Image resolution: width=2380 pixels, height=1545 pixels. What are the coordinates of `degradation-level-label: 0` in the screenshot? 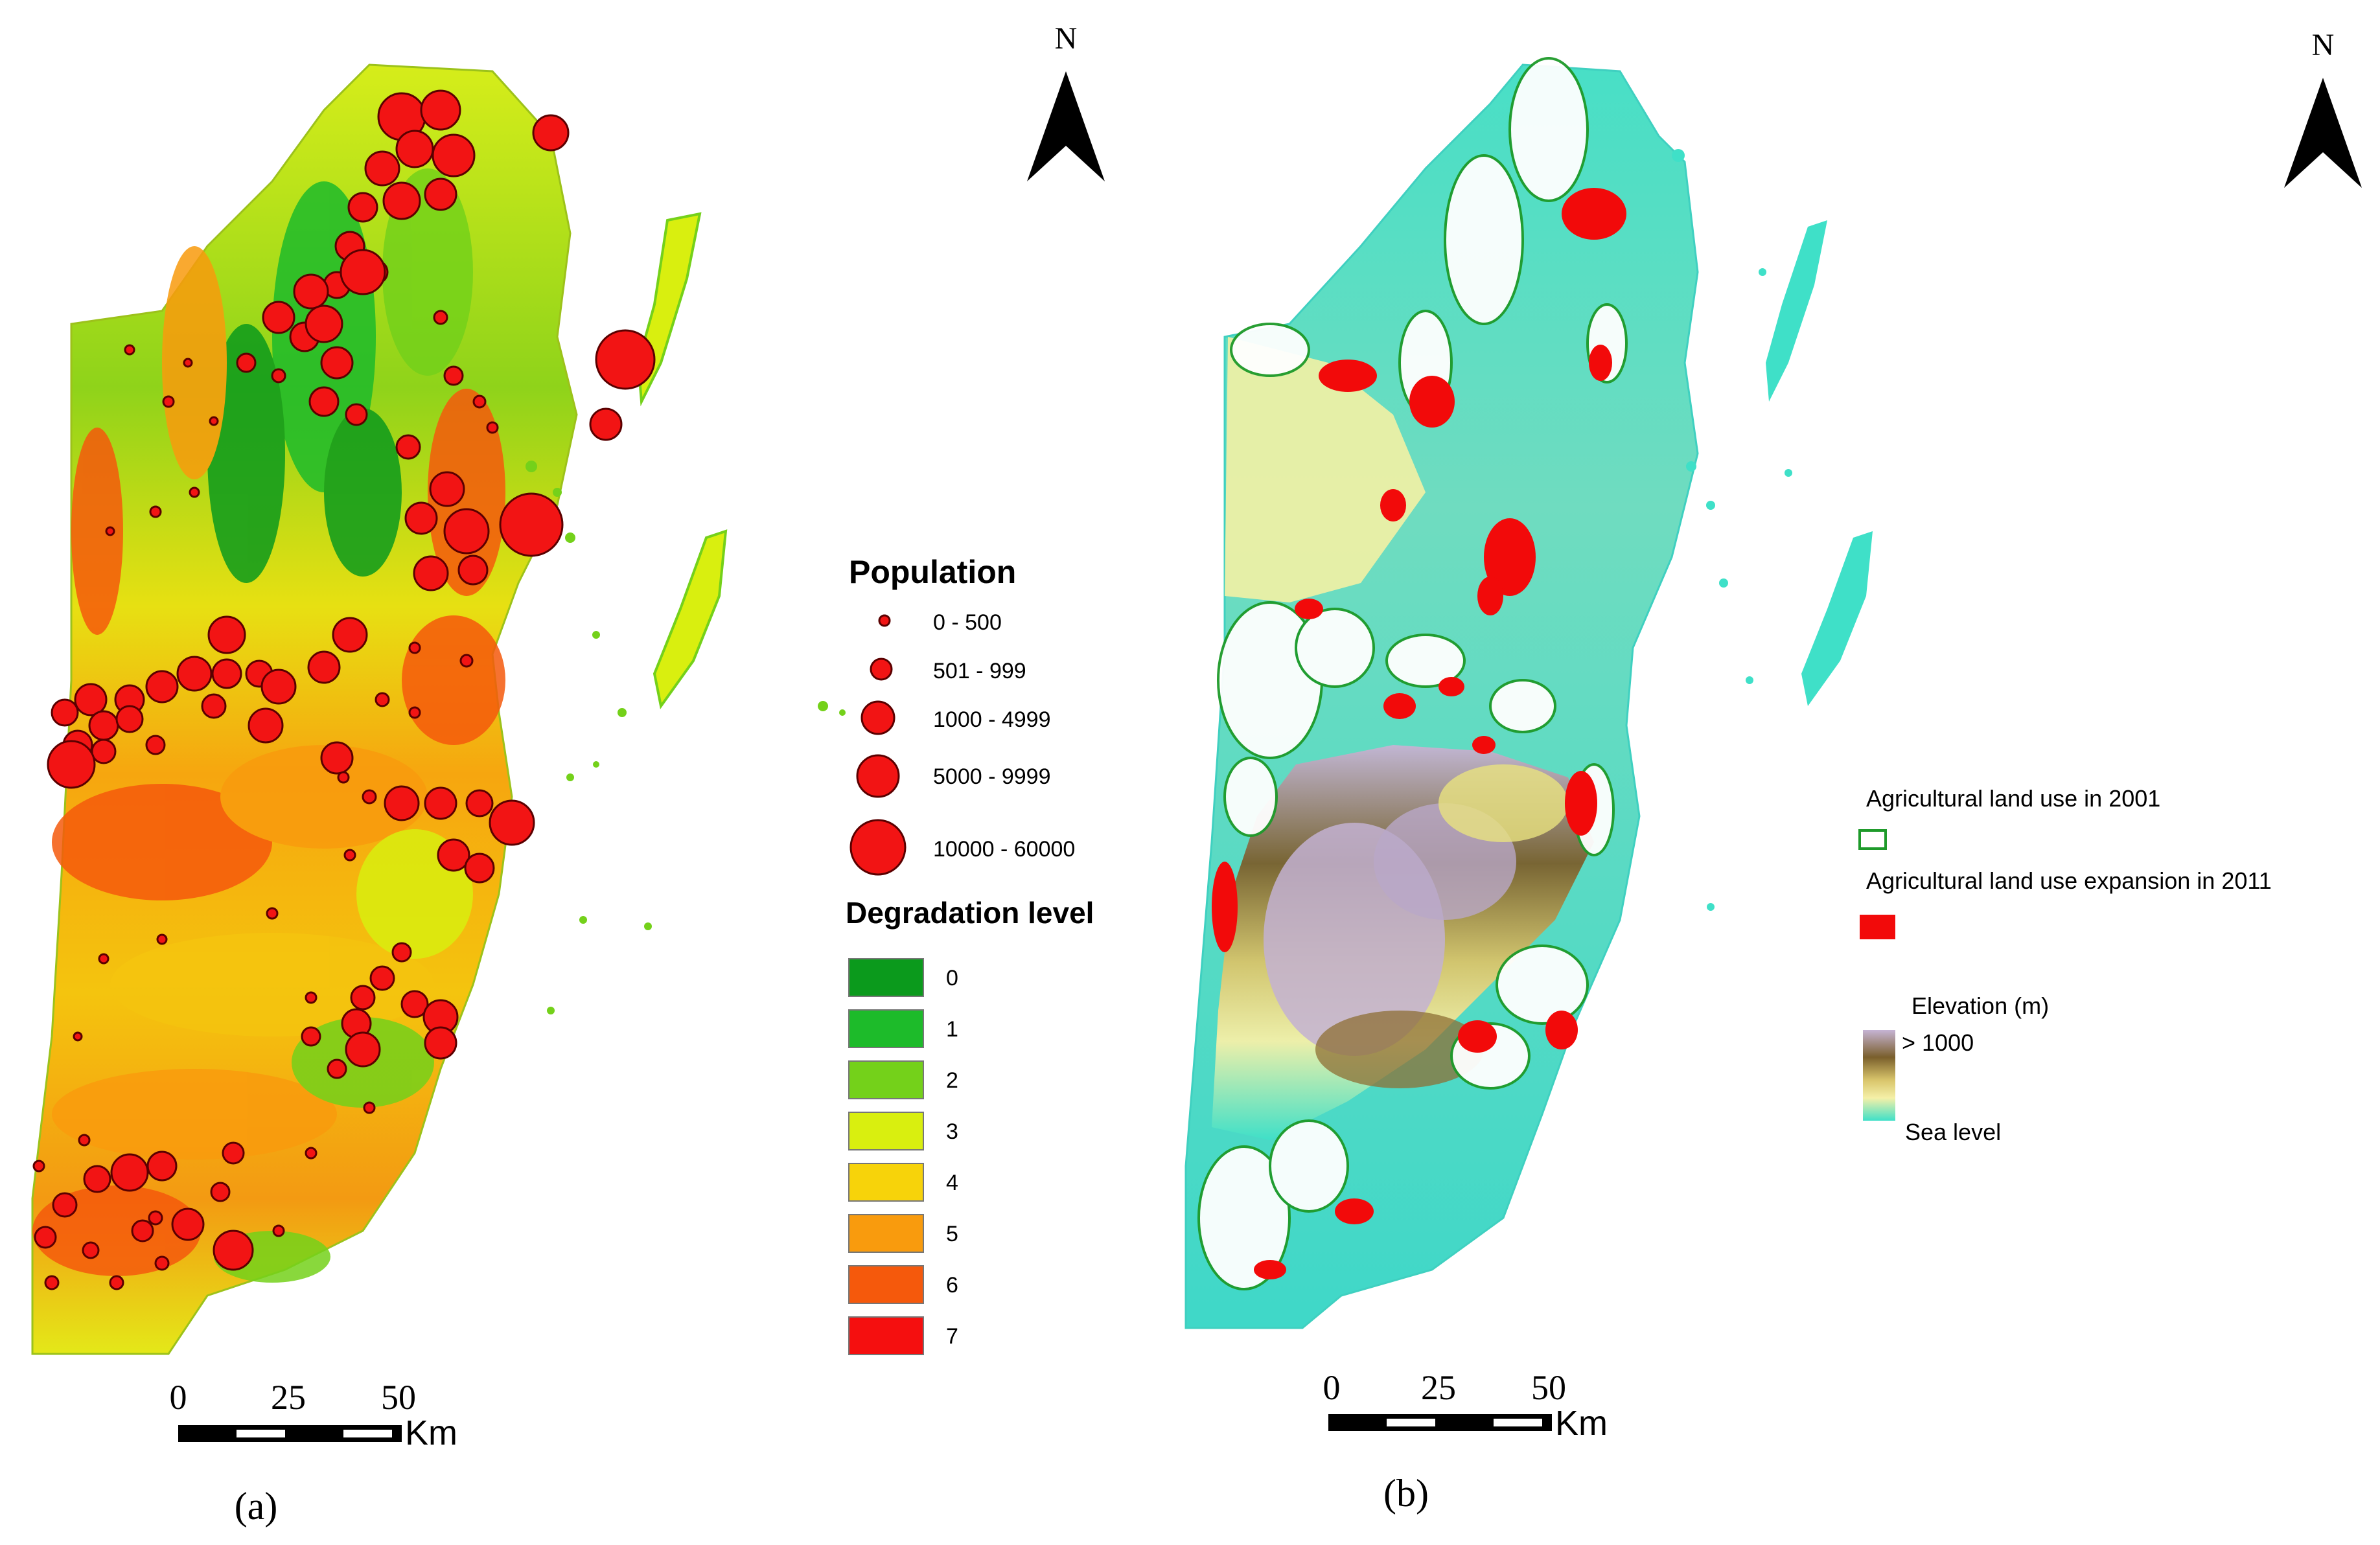 It's located at (952, 978).